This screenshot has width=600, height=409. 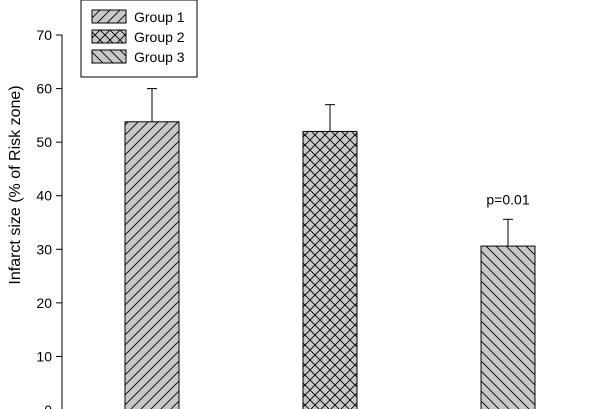 What do you see at coordinates (44, 356) in the screenshot?
I see `y-tick-label: 10` at bounding box center [44, 356].